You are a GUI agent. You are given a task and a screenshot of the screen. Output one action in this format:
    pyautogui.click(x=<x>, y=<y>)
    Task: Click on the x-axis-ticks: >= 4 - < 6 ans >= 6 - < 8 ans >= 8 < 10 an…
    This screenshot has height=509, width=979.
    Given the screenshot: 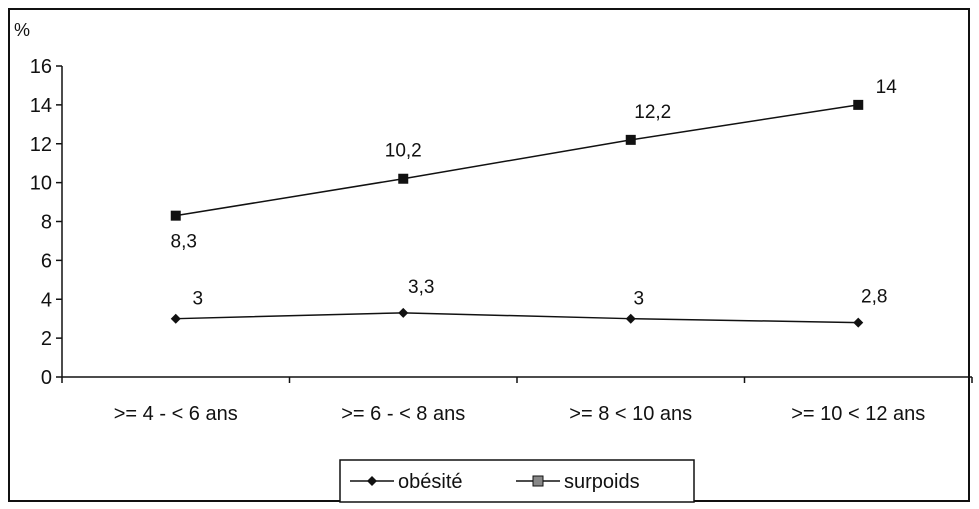 What is the action you would take?
    pyautogui.click(x=517, y=401)
    